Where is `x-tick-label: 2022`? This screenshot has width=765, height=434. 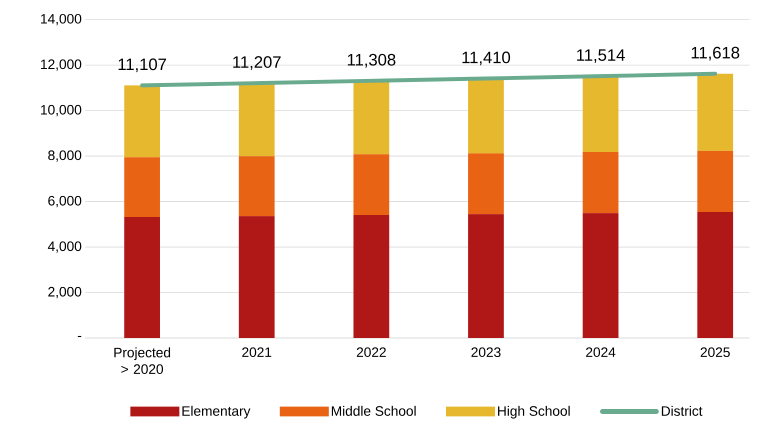 x-tick-label: 2022 is located at coordinates (371, 352).